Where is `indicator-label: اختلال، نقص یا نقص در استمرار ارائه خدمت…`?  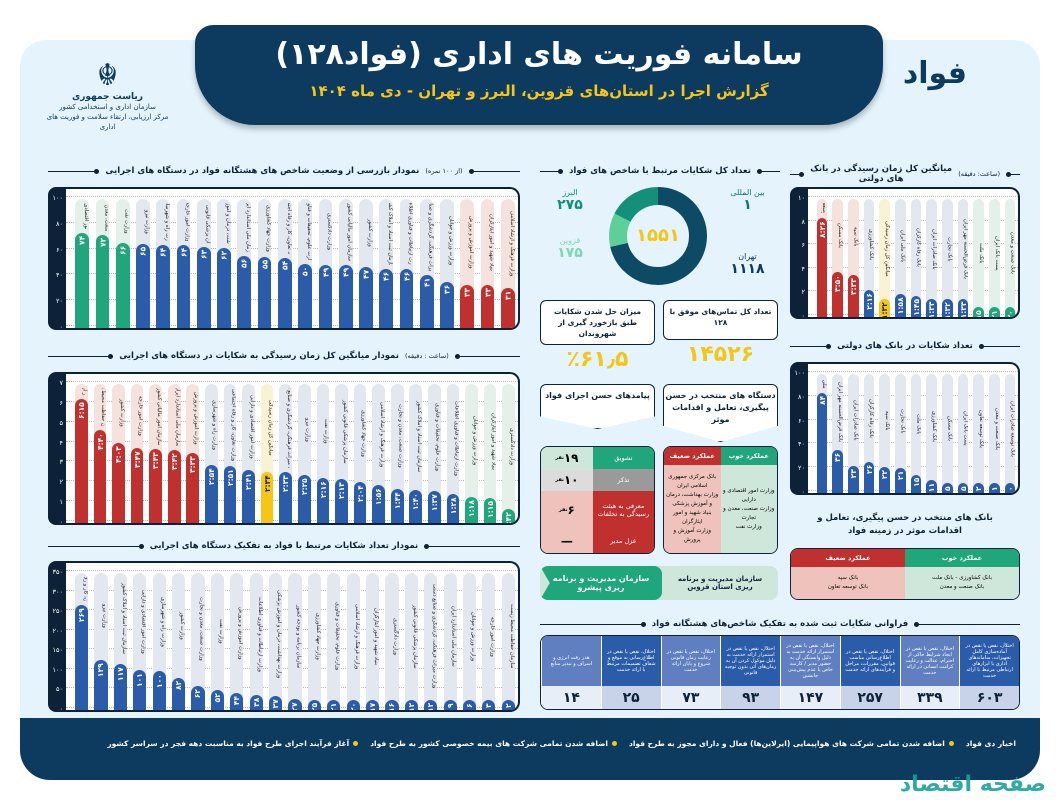 indicator-label: اختلال، نقص یا نقص در استمرار ارائه خدمت… is located at coordinates (810, 661).